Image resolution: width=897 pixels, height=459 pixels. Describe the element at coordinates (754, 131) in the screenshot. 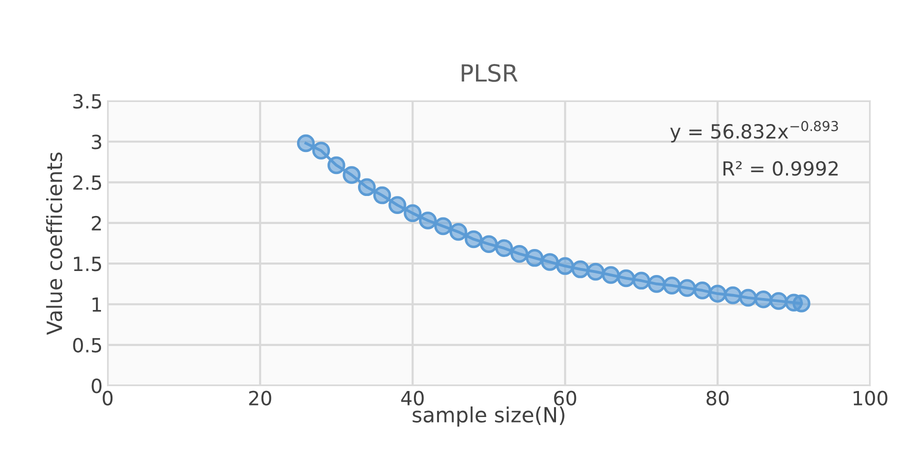

I see `annotation: y = 56.832x$^{−0.893}$` at that location.